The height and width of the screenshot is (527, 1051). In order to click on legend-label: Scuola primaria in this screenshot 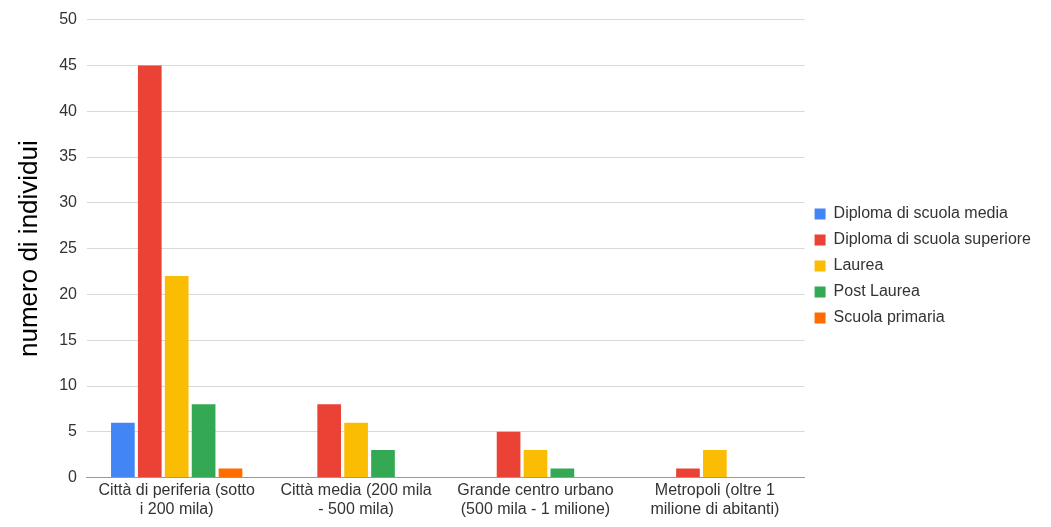, I will do `click(889, 317)`.